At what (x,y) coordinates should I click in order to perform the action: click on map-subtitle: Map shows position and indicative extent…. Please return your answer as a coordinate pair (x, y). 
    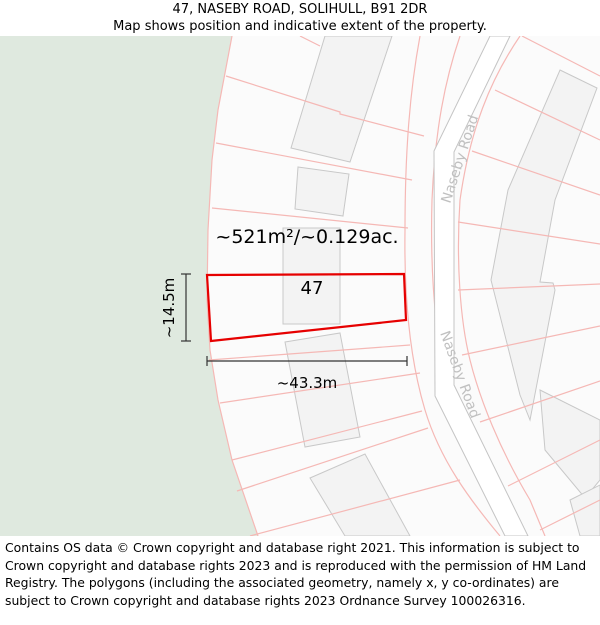
    Looking at the image, I should click on (300, 26).